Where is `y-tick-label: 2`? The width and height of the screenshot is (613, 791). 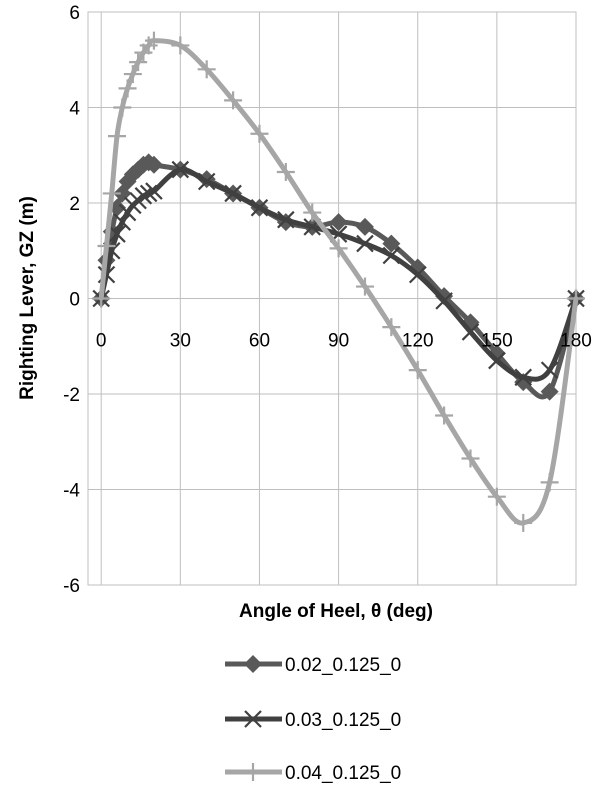 y-tick-label: 2 is located at coordinates (74, 204).